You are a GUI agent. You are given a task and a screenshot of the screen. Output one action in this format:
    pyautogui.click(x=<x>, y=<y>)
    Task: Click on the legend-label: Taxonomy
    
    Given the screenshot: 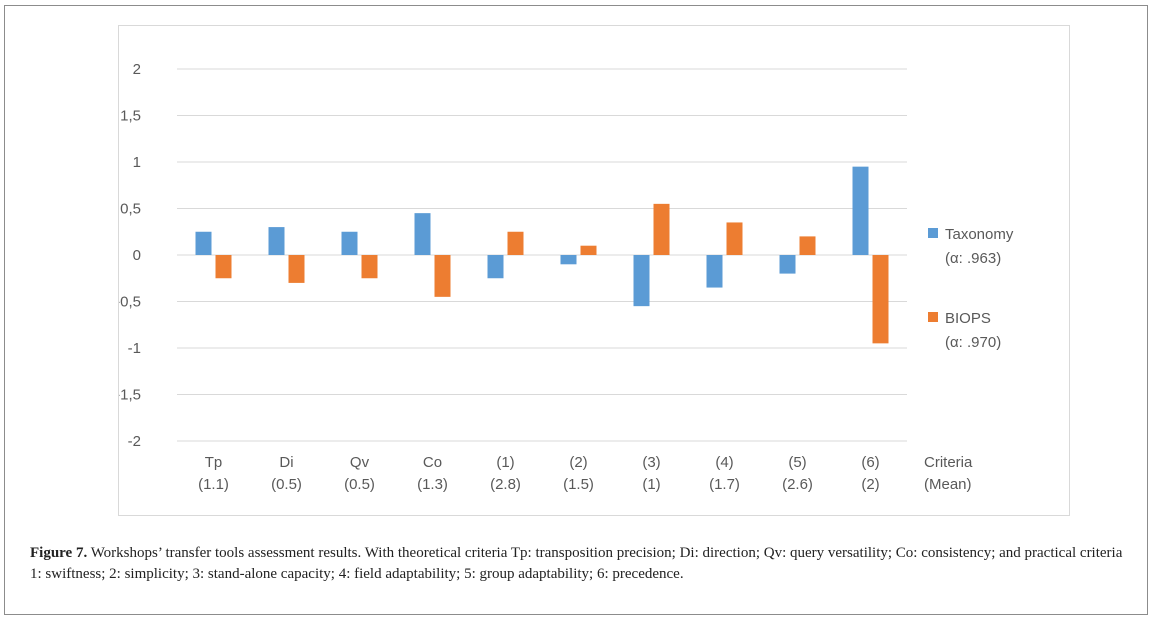 What is the action you would take?
    pyautogui.click(x=979, y=234)
    